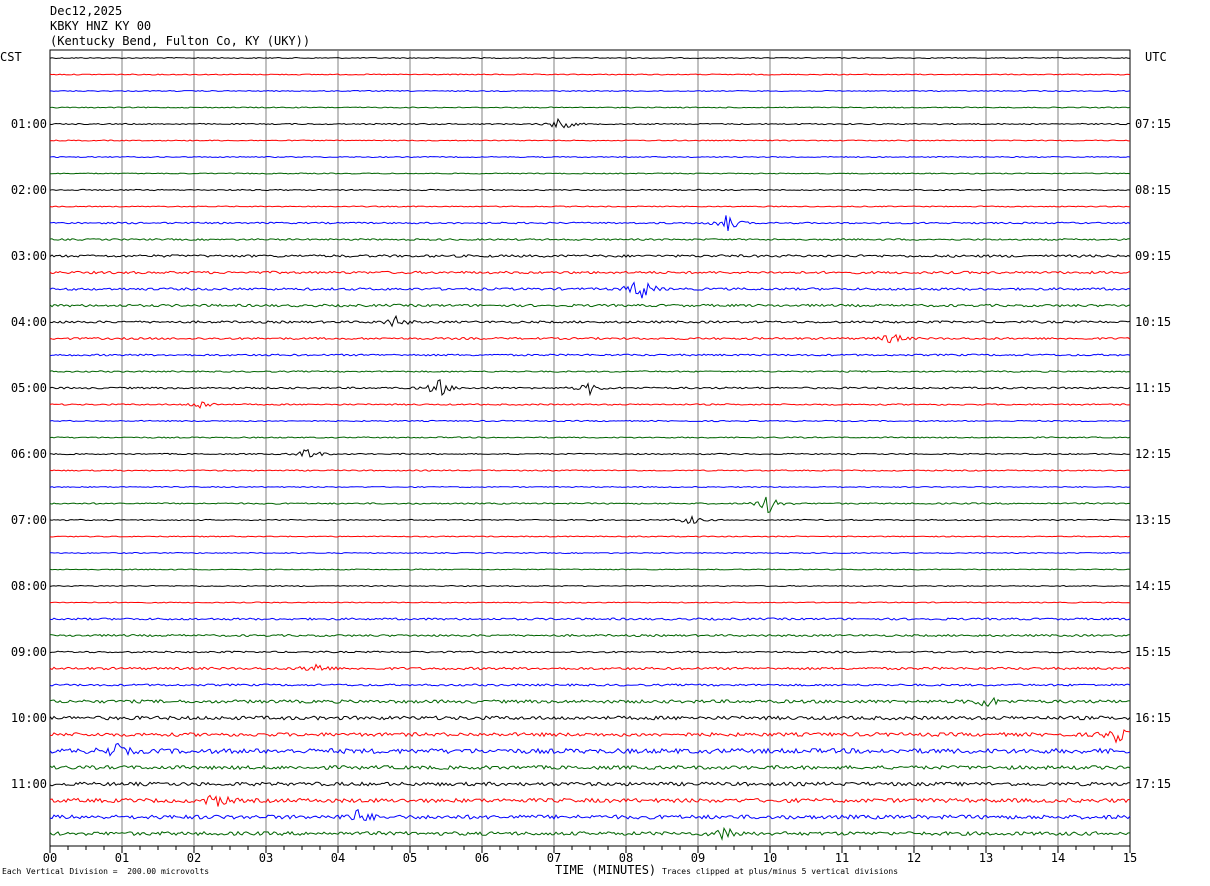 Image resolution: width=1210 pixels, height=886 pixels. Describe the element at coordinates (86, 11) in the screenshot. I see `plot-date: Dec12,2025` at that location.